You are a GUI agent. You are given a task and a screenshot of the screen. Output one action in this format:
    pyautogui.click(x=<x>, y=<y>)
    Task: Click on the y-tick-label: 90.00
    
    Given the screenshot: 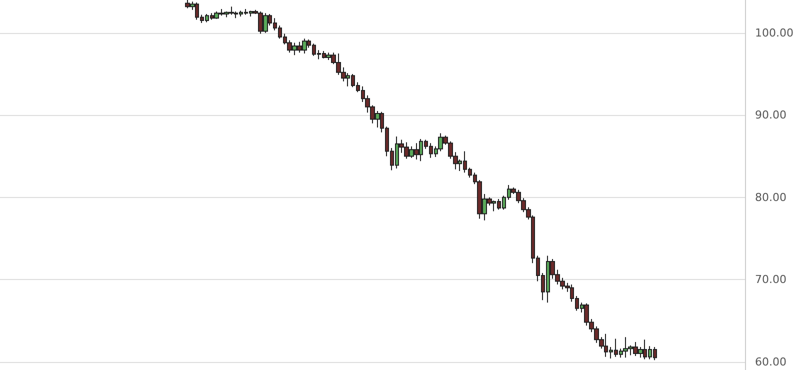 What is the action you would take?
    pyautogui.click(x=770, y=115)
    